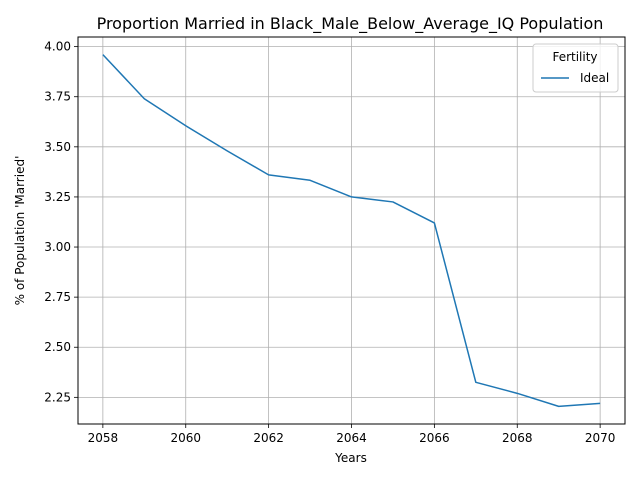  What do you see at coordinates (600, 438) in the screenshot?
I see `x-tick-label: 2070` at bounding box center [600, 438].